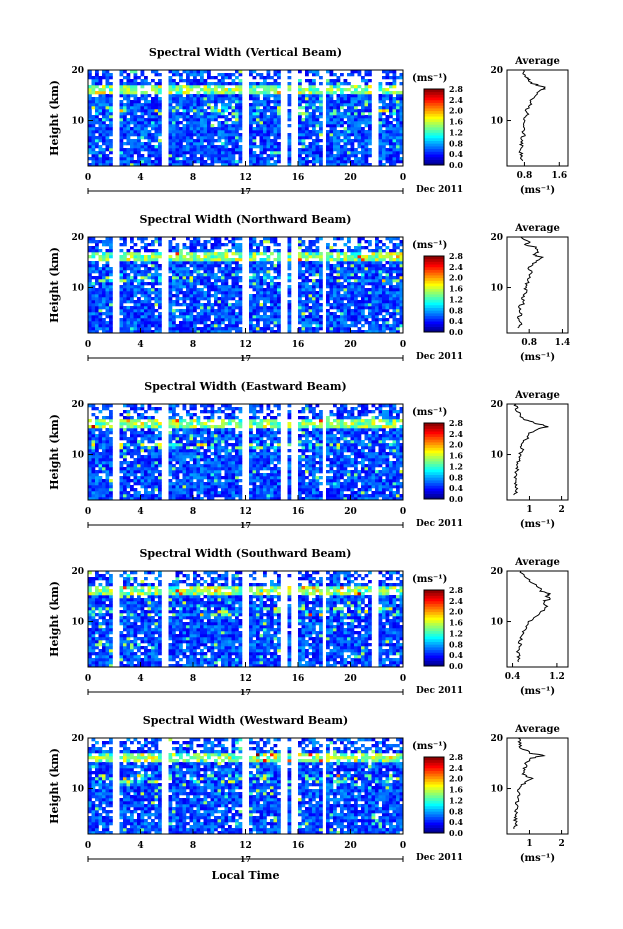 This screenshot has height=929, width=623. Describe the element at coordinates (245, 52) in the screenshot. I see `panel-title: Spectral Width (Vertical Beam)` at that location.